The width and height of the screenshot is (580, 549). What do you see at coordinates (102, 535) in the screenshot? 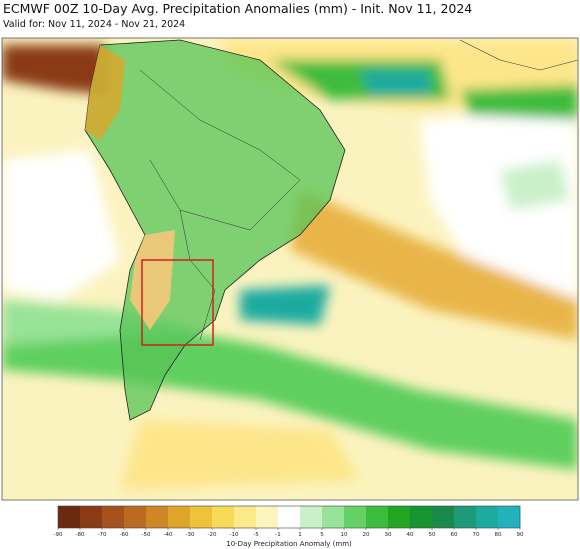
I see `colorbar-tick-label: -70` at bounding box center [102, 535].